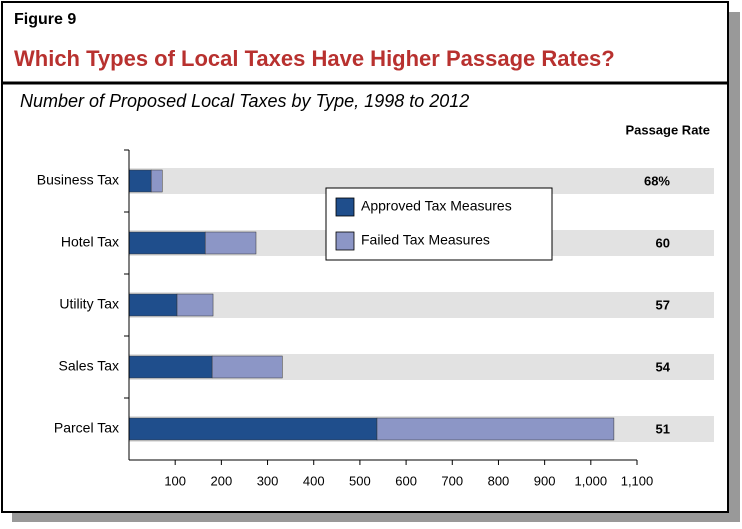  Describe the element at coordinates (175, 480) in the screenshot. I see `x-tick-label: 100` at that location.